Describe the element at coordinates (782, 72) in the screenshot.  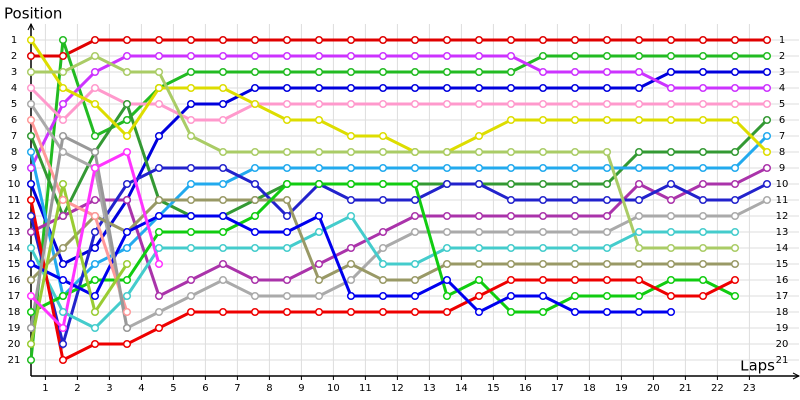
I see `y-tick-label-right: 3` at that location.